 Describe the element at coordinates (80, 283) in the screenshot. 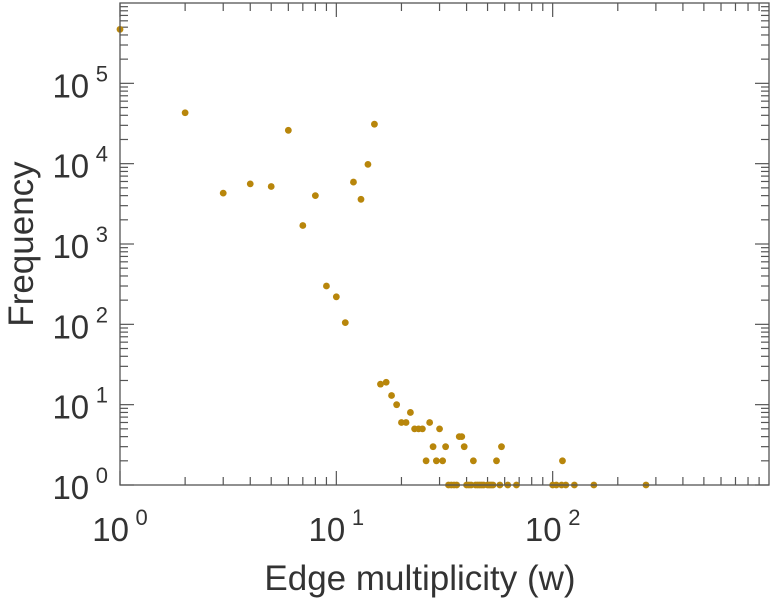

I see `y-tick-labels: 10 0 10 1 10 2 10 3 10 4 10 5` at that location.